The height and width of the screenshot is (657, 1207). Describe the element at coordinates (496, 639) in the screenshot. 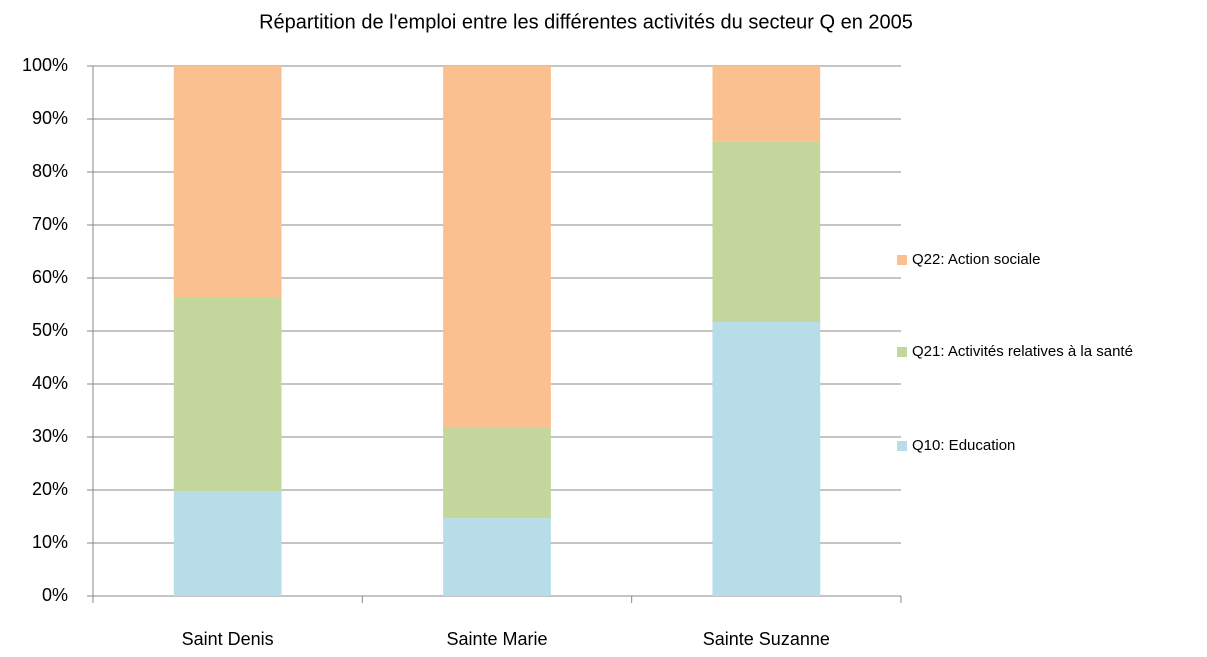

I see `x-tick-label: Sainte Marie` at that location.